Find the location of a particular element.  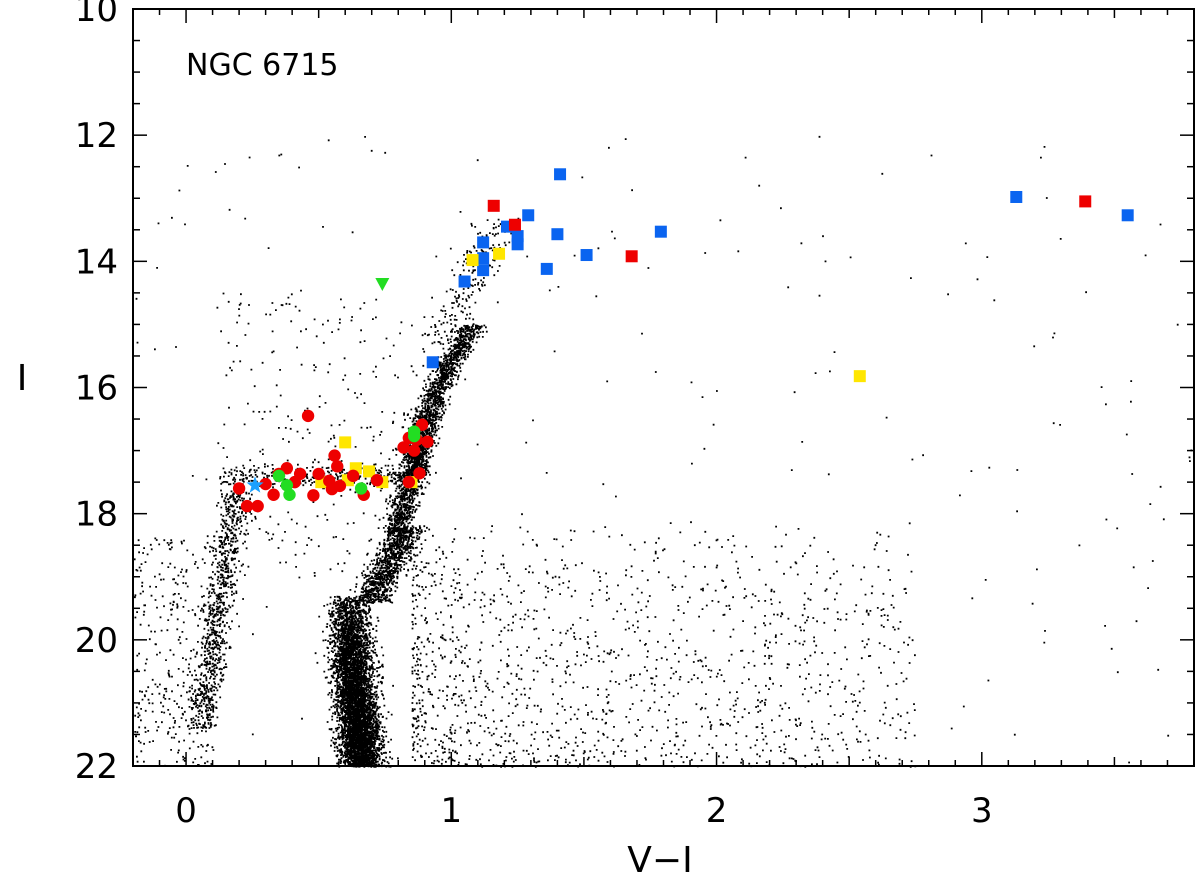

x-tick-label: 3 is located at coordinates (982, 811).